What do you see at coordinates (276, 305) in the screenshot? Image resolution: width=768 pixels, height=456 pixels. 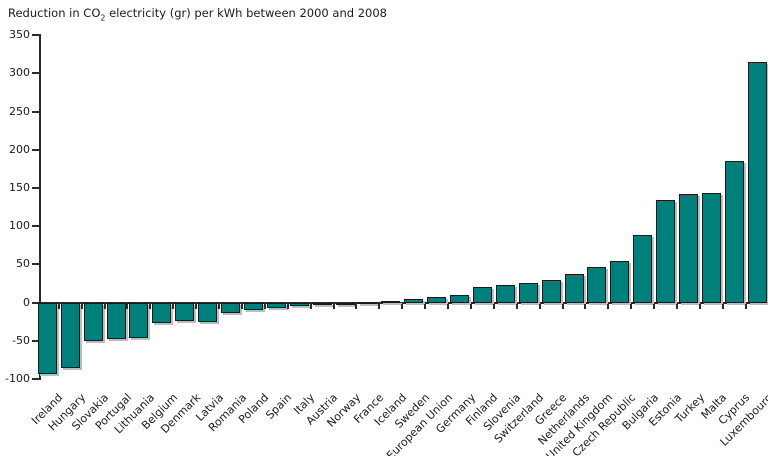 I see `bar-spain` at bounding box center [276, 305].